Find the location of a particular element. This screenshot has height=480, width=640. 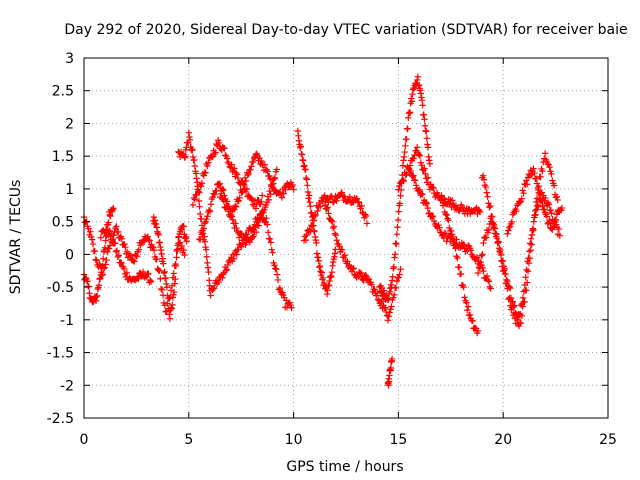

x-tick-label: 20 is located at coordinates (503, 440).